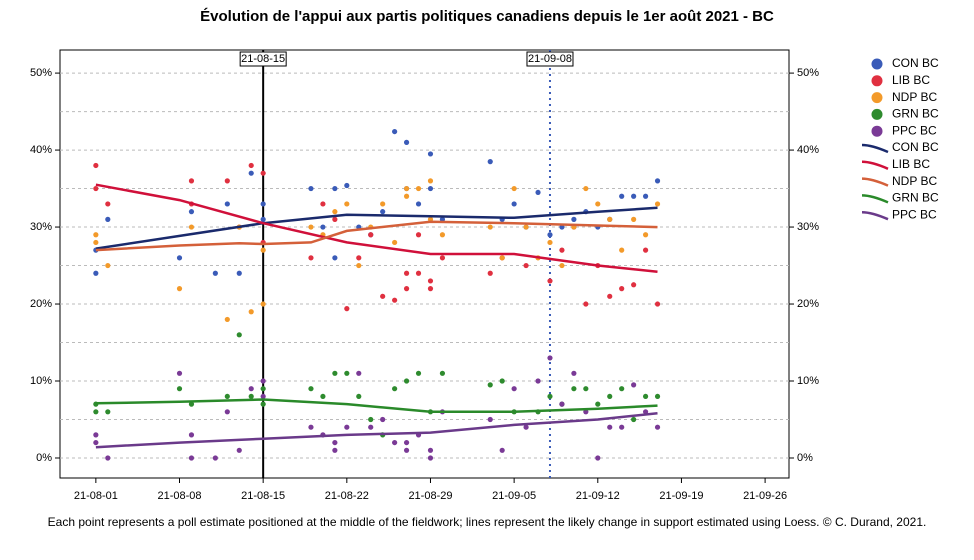 This screenshot has height=560, width=974. What do you see at coordinates (514, 496) in the screenshot?
I see `x-tick-label: 21-09-05` at bounding box center [514, 496].